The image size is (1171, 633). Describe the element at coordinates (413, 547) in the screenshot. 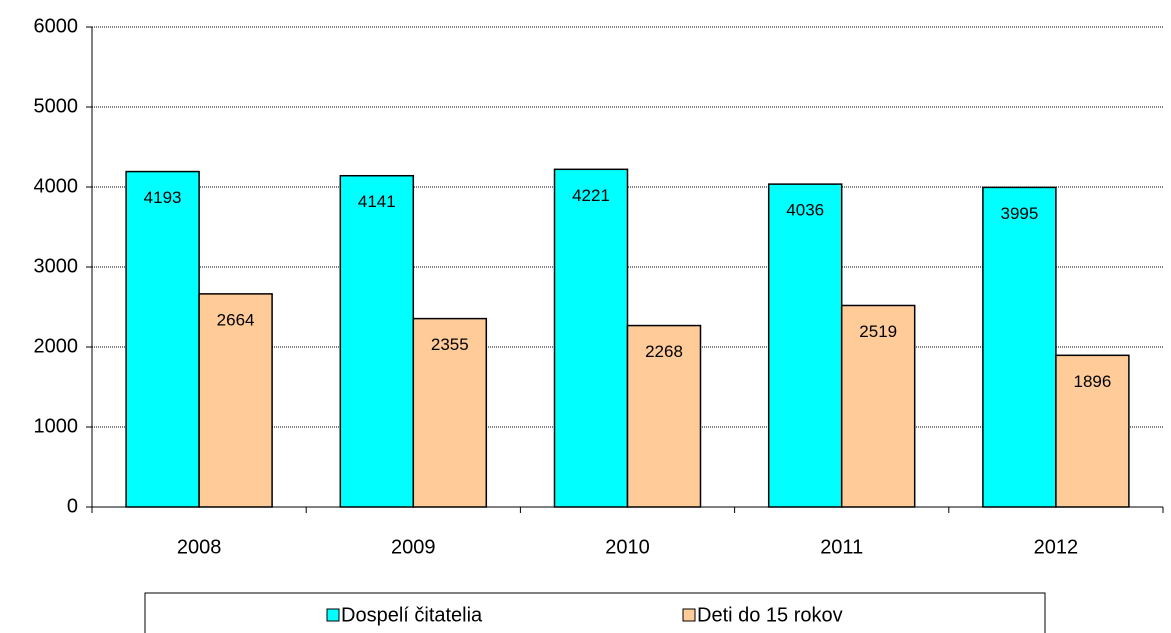

I see `x-tick-label: 2009` at that location.